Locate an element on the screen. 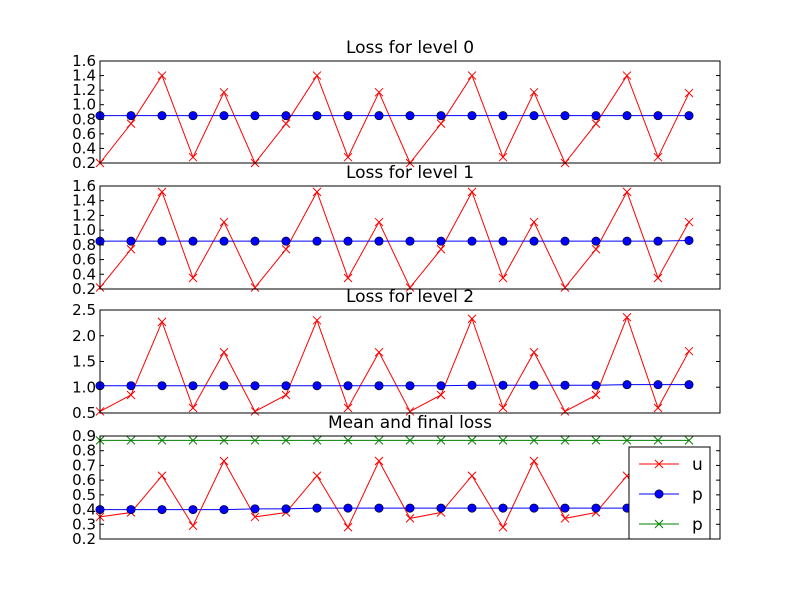 The height and width of the screenshot is (600, 800). y-tick-label-0-7: 1.6 is located at coordinates (84, 61).